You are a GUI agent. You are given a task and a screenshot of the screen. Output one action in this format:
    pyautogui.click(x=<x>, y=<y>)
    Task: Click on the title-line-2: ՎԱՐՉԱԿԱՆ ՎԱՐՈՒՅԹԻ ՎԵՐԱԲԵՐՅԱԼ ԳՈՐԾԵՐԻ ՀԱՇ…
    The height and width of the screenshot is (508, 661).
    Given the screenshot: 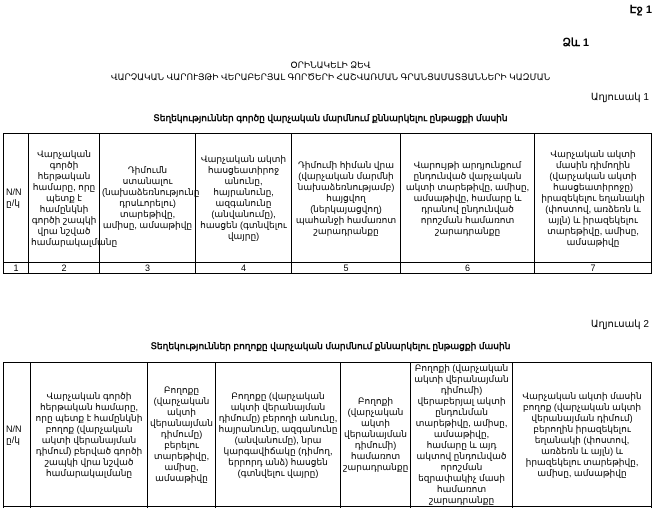 What is the action you would take?
    pyautogui.click(x=330, y=77)
    